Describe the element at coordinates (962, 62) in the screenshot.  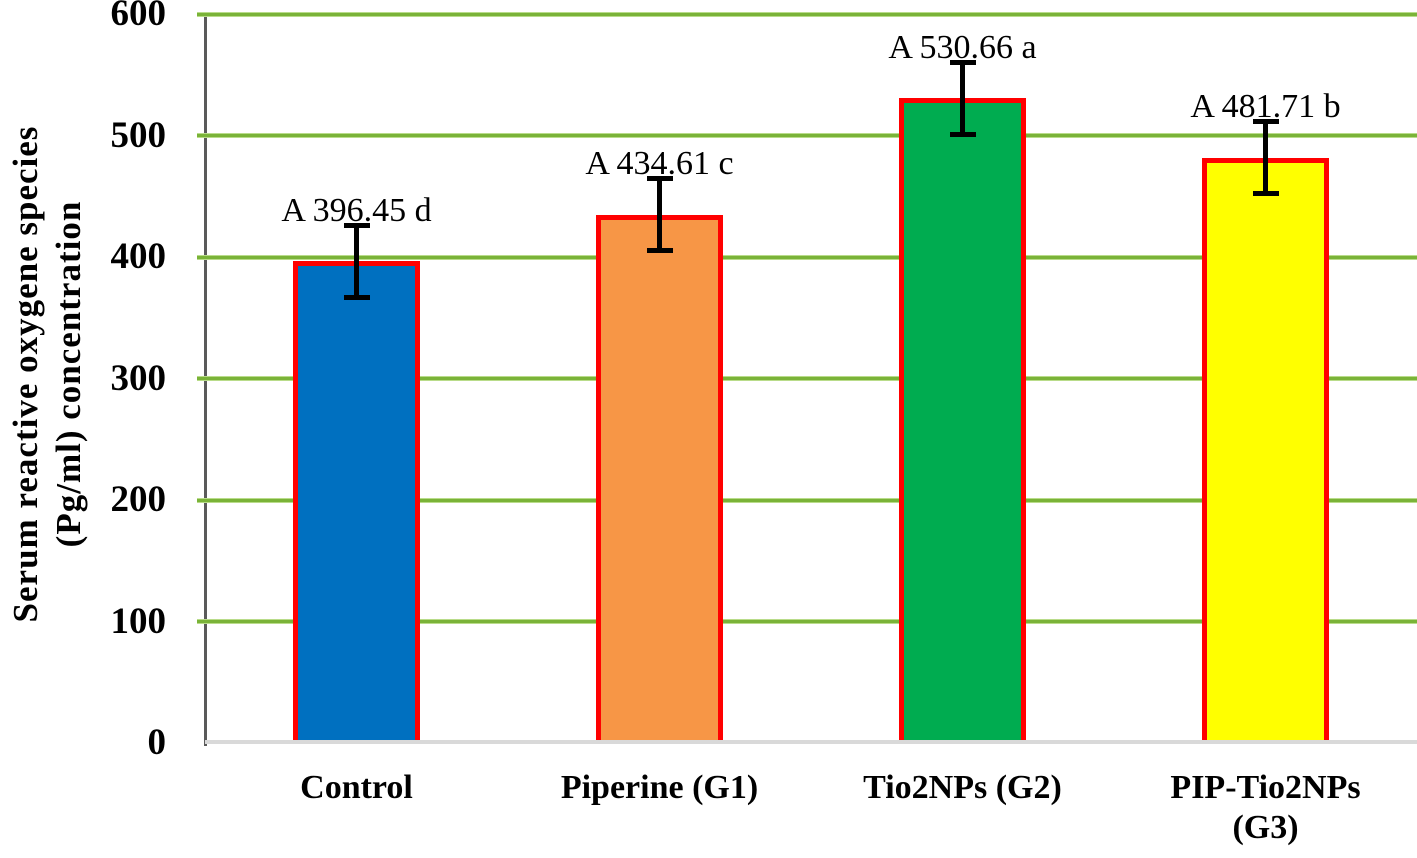
I see `error-bar-top-cap-tio2nps-g2` at that location.